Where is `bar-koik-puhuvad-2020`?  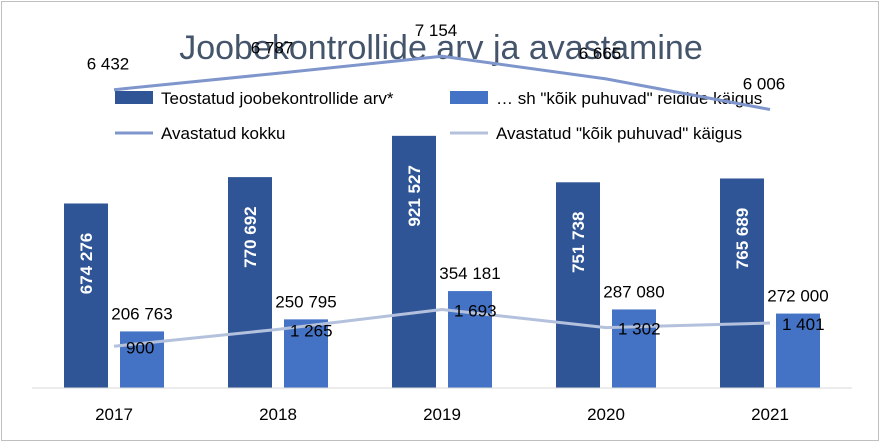 bar-koik-puhuvad-2020 is located at coordinates (634, 348).